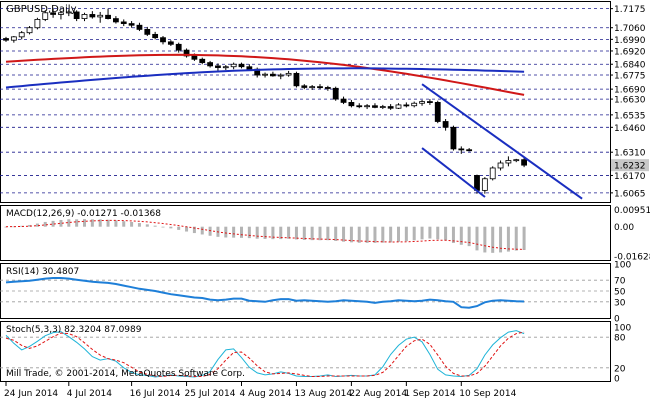  I want to click on moving-average-blue, so click(265, 78).